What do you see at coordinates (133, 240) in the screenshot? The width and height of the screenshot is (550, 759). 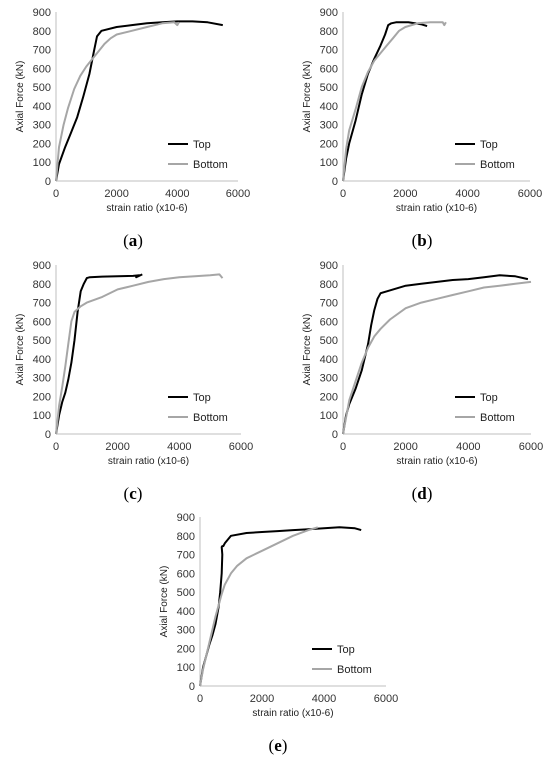 I see `panel-label: (a)` at bounding box center [133, 240].